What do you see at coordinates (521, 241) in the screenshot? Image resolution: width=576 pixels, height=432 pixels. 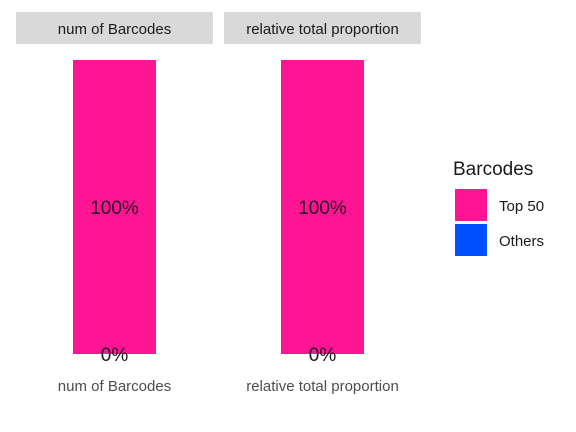 I see `legend-label: Others` at bounding box center [521, 241].